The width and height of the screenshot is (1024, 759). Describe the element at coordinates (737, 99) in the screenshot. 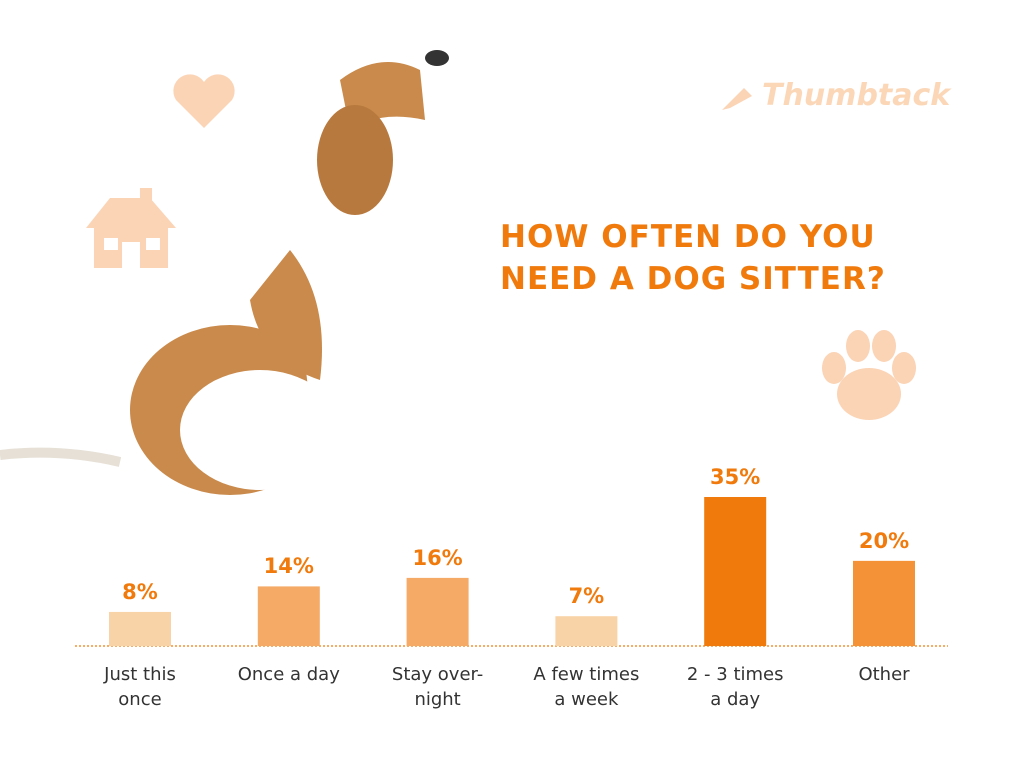

I see `pin-icon` at that location.